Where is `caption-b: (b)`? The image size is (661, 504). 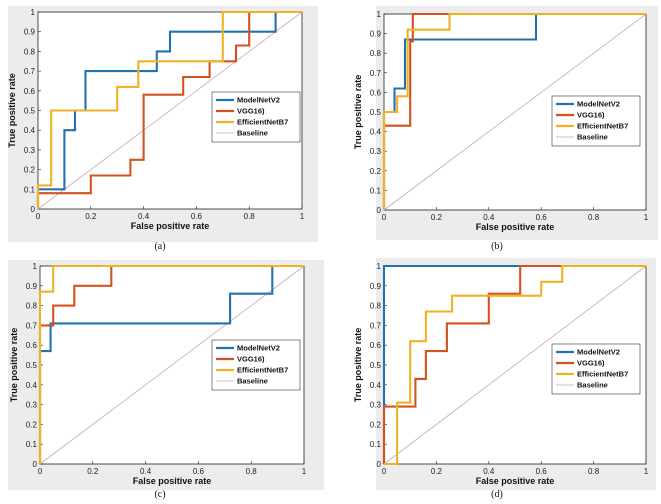
caption-b: (b) is located at coordinates (497, 246).